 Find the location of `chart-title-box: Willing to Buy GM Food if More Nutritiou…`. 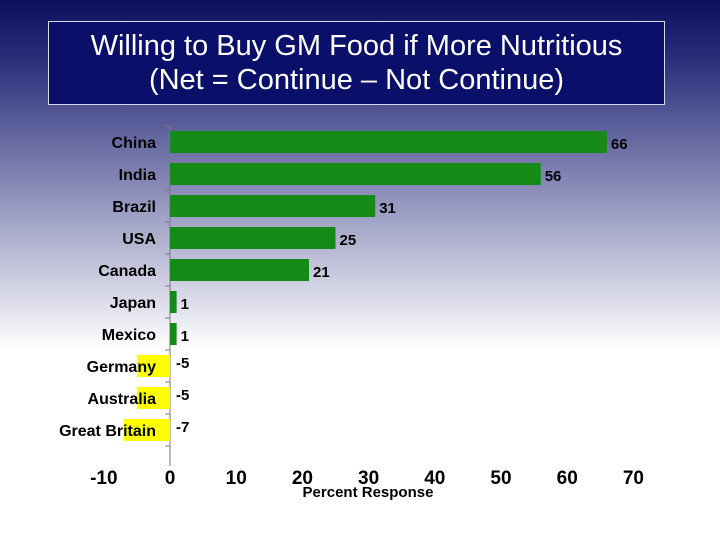

chart-title-box: Willing to Buy GM Food if More Nutritiou… is located at coordinates (356, 63).